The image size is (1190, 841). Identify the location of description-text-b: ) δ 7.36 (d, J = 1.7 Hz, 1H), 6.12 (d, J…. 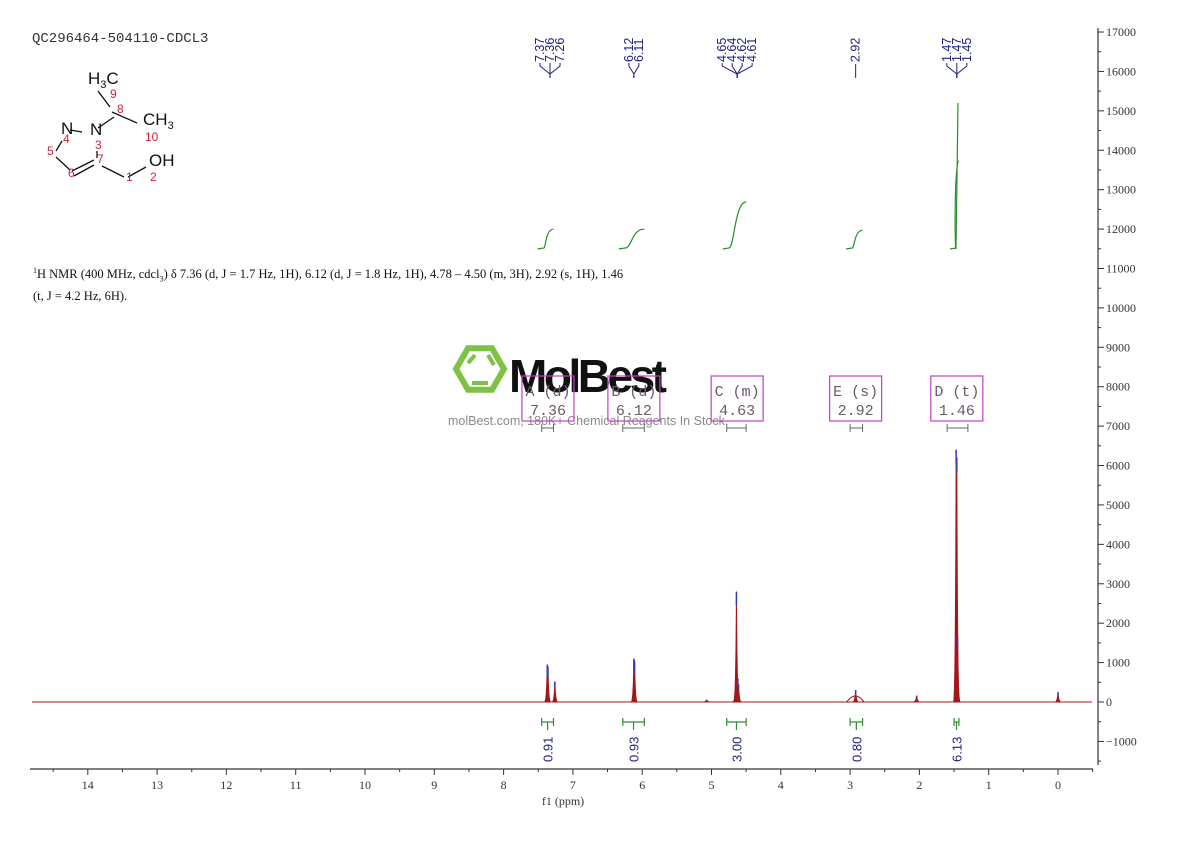
(328, 285).